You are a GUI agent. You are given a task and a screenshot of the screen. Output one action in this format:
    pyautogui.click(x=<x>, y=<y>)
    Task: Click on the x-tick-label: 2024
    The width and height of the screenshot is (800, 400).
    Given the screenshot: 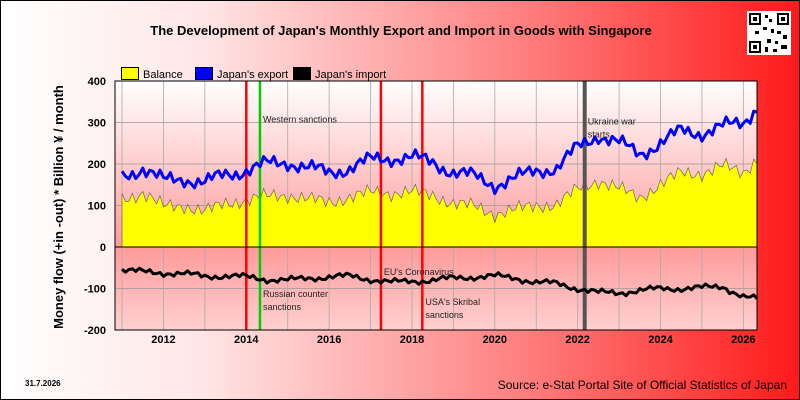 What is the action you would take?
    pyautogui.click(x=660, y=340)
    